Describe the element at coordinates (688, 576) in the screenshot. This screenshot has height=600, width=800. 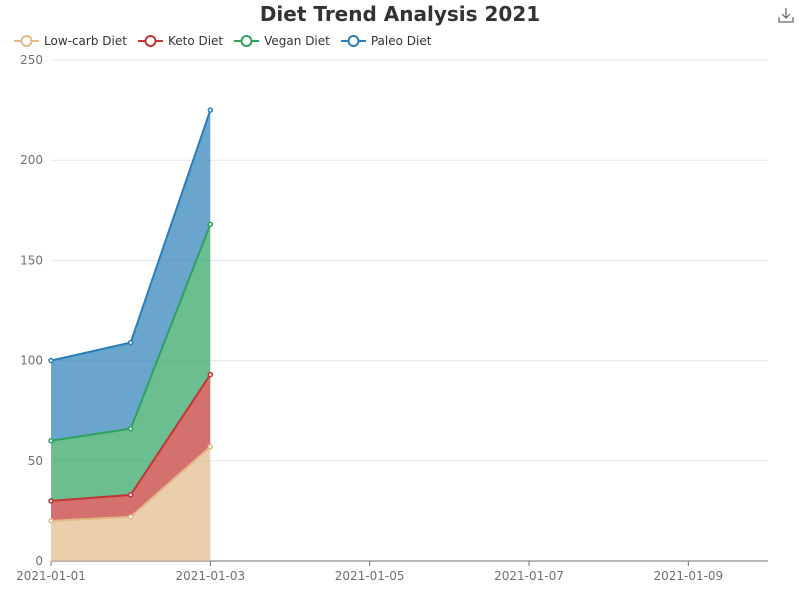
I see `x-tick-label: 2021-01-09` at that location.